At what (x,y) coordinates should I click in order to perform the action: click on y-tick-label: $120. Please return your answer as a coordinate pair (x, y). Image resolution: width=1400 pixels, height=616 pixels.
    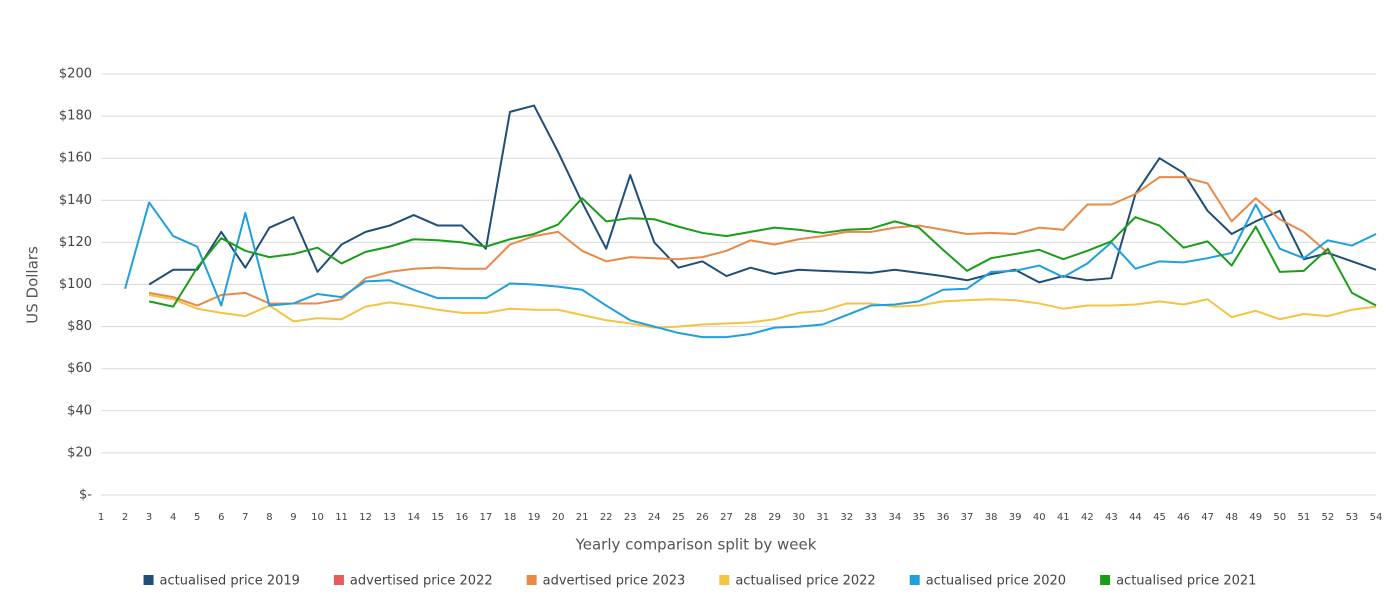
    Looking at the image, I should click on (75, 242).